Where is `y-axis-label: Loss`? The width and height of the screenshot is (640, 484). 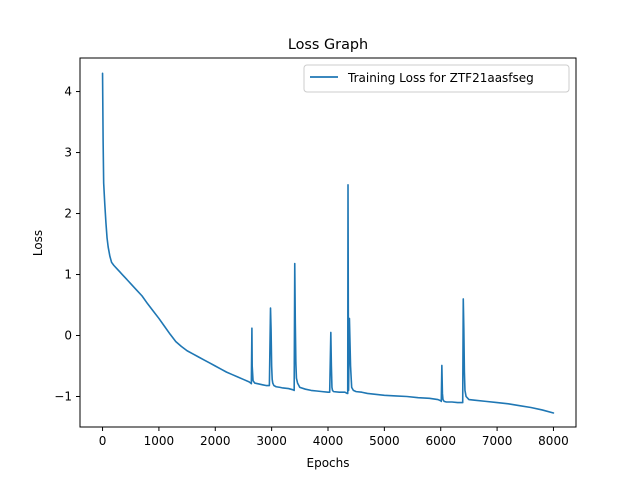 y-axis-label: Loss is located at coordinates (38, 243).